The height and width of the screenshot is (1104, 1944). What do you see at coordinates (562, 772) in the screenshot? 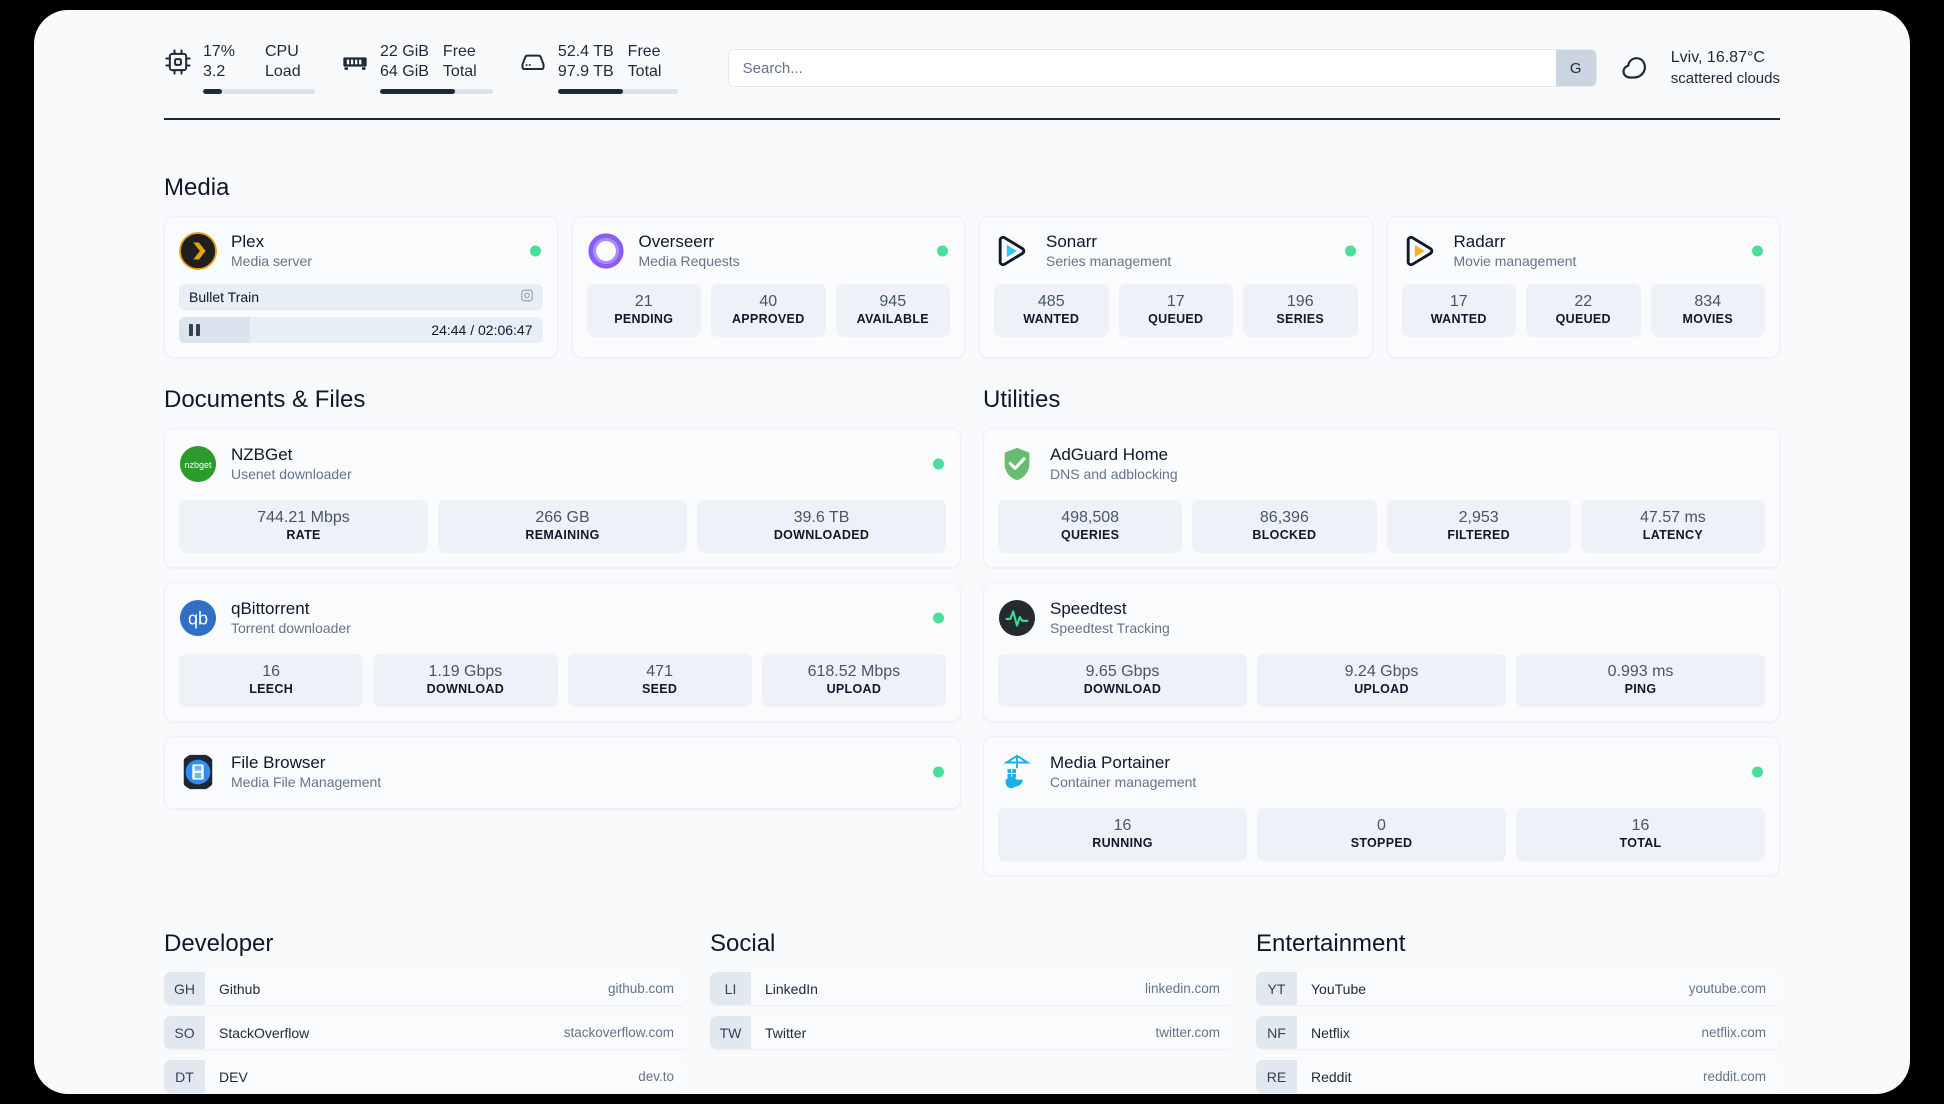
I see `service-card-file-browser: File Browser Media File Management` at bounding box center [562, 772].